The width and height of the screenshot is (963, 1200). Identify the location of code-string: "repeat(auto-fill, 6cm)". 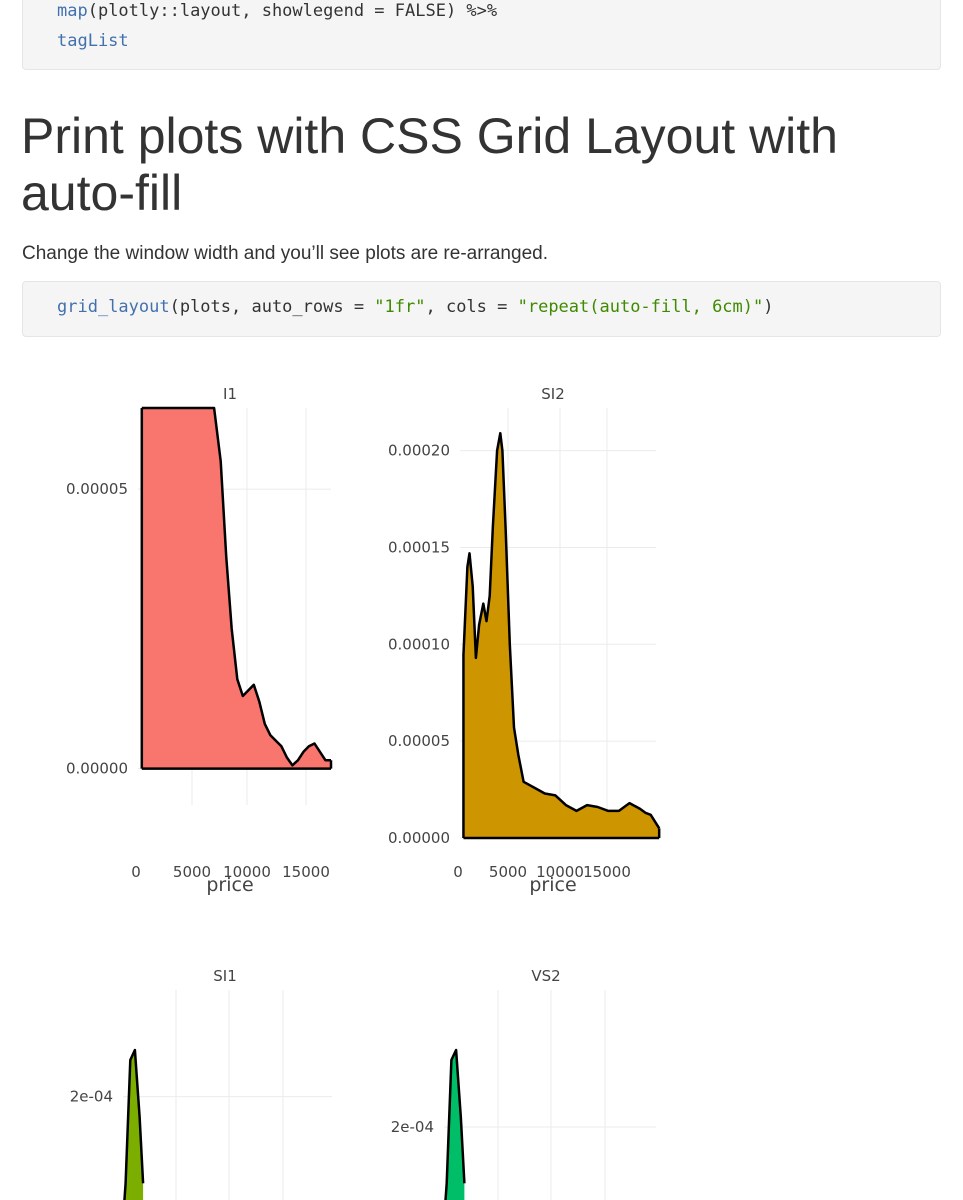
(640, 307).